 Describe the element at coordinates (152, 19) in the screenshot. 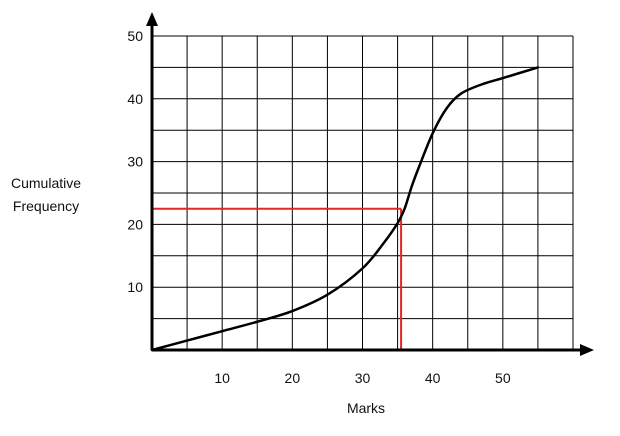

I see `y-axis-arrowhead` at that location.